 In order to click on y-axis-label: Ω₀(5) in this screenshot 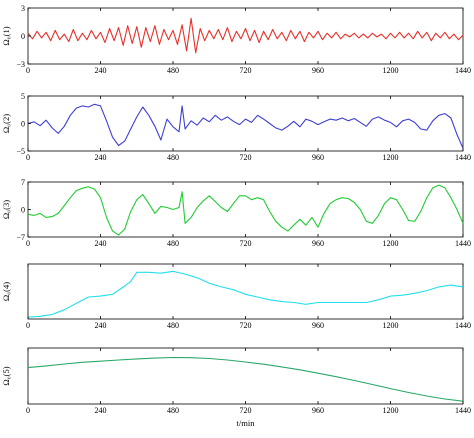, I will do `click(6, 375)`.